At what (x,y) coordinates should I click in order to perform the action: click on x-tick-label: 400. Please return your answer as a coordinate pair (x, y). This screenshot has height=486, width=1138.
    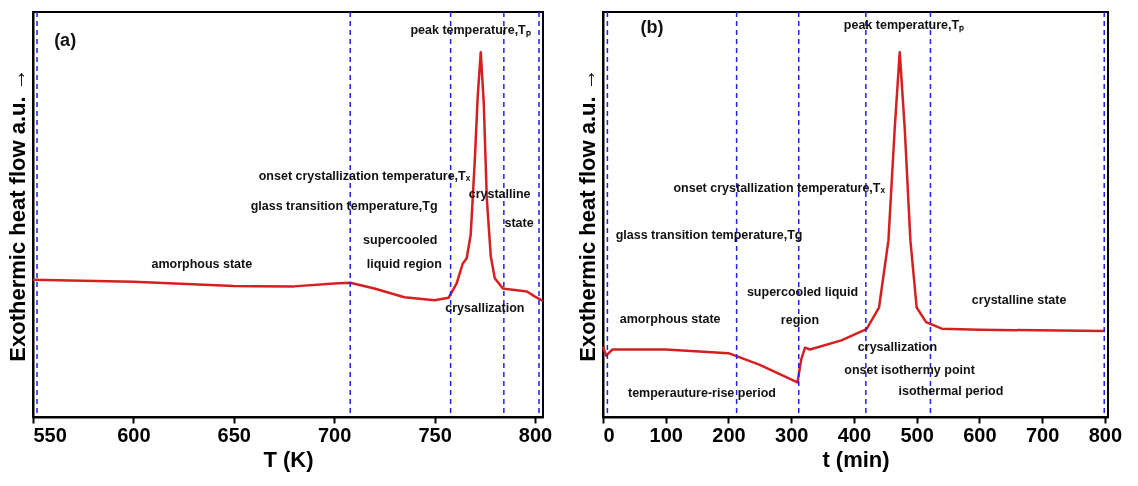
    Looking at the image, I should click on (854, 434).